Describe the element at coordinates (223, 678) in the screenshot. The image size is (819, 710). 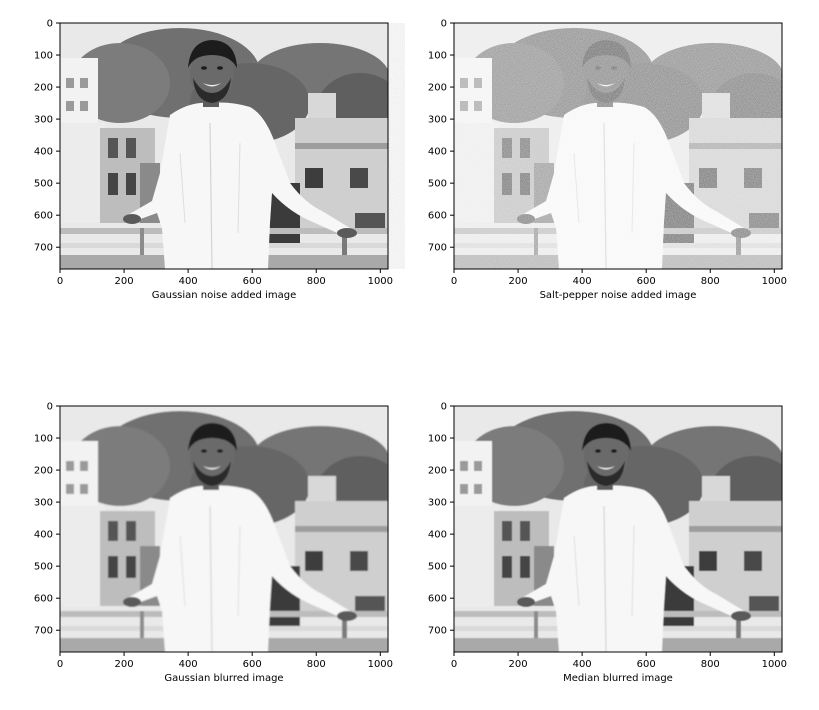
I see `panel-caption: Gaussian blurred image` at that location.